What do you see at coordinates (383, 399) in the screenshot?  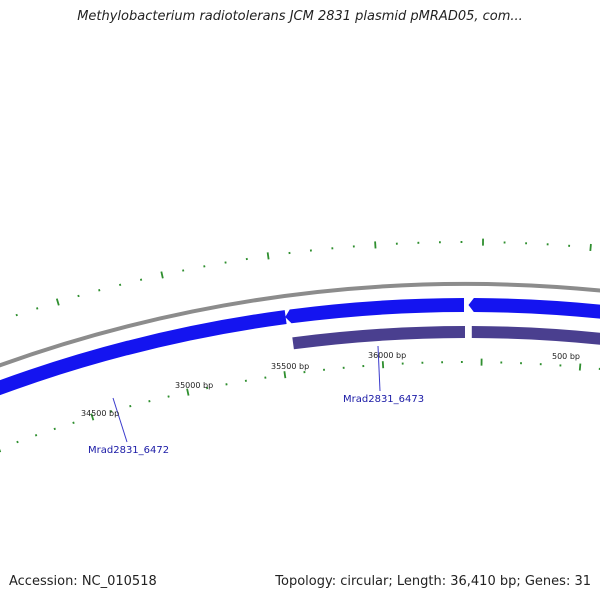 I see `gene-label-mrad2831-6473: Mrad2831_6473` at bounding box center [383, 399].